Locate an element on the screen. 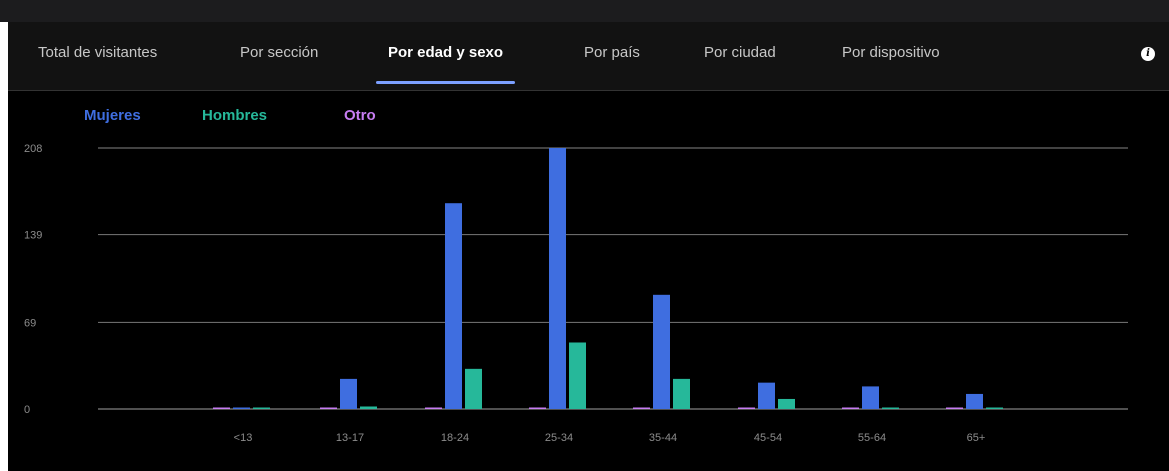 The height and width of the screenshot is (471, 1169). tab-label: Por ciudad is located at coordinates (740, 52).